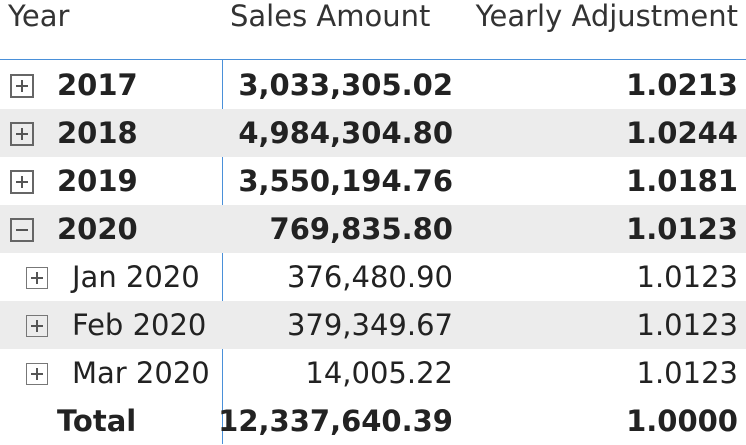 This screenshot has height=445, width=746. What do you see at coordinates (682, 181) in the screenshot?
I see `yearly-adjustment-cell: 1.0181` at bounding box center [682, 181].